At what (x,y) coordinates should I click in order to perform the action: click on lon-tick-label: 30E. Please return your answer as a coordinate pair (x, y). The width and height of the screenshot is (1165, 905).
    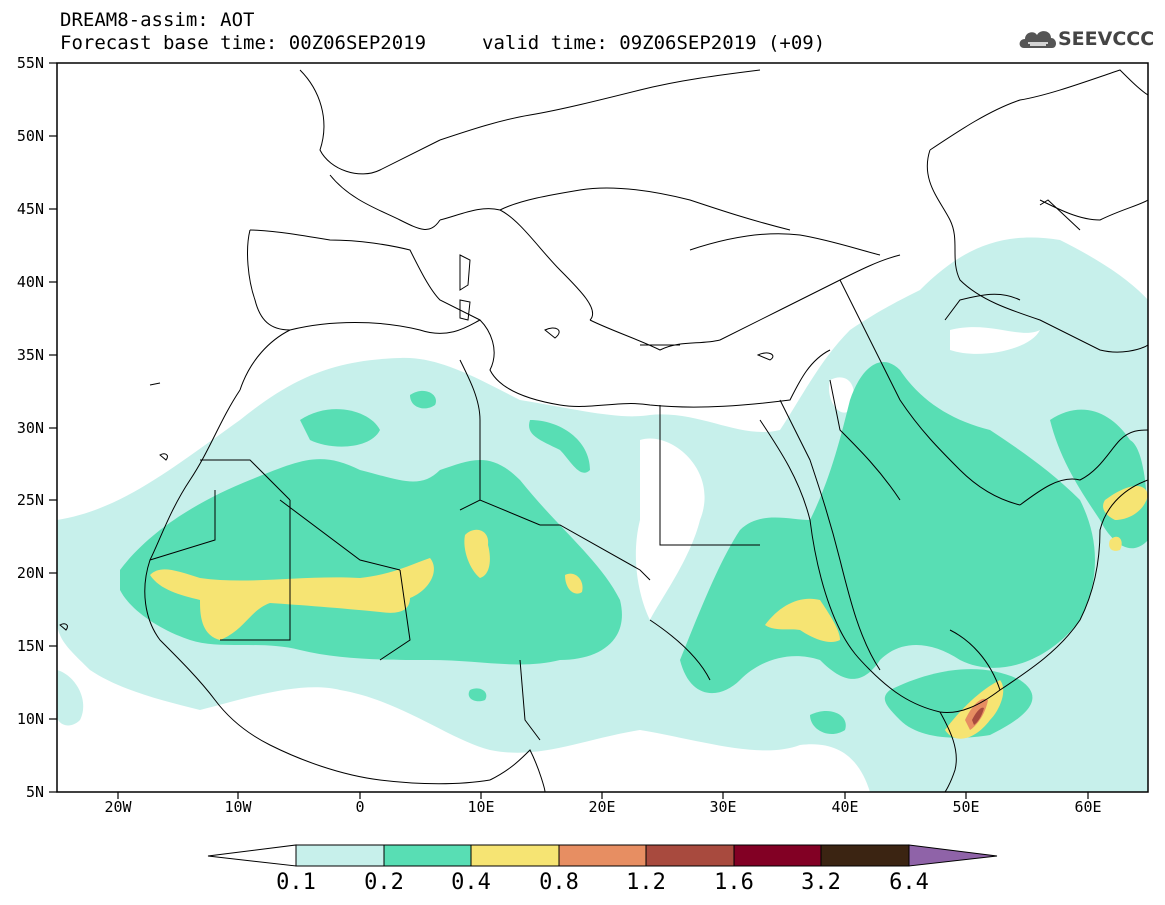
    Looking at the image, I should click on (723, 807).